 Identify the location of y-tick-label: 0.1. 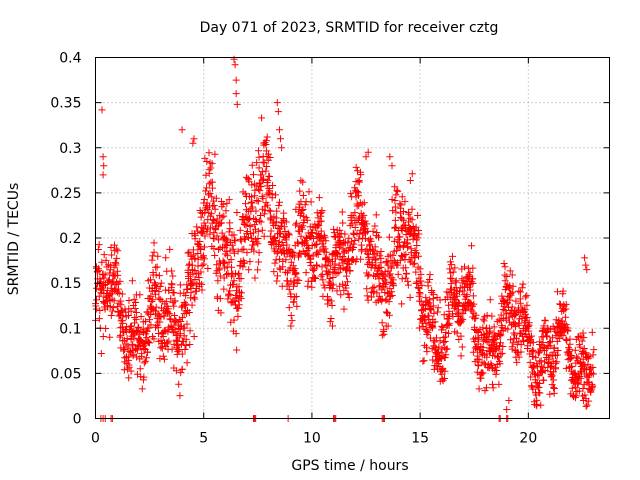
(70, 329).